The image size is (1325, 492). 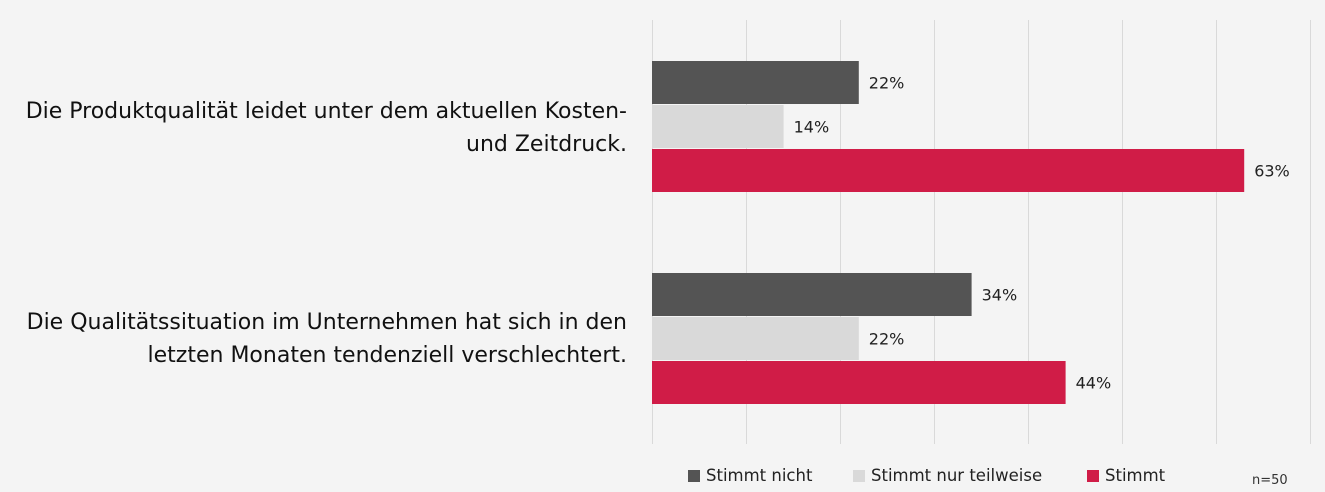 What do you see at coordinates (1000, 295) in the screenshot?
I see `data-label-cat2-series1: 34%` at bounding box center [1000, 295].